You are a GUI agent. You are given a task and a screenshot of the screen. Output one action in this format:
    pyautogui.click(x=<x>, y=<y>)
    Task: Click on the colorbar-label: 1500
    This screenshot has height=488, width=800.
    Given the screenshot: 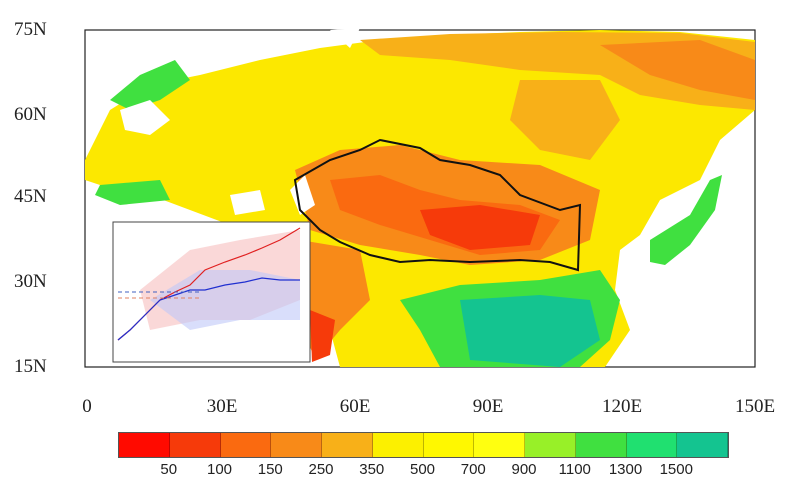 What is the action you would take?
    pyautogui.click(x=676, y=469)
    